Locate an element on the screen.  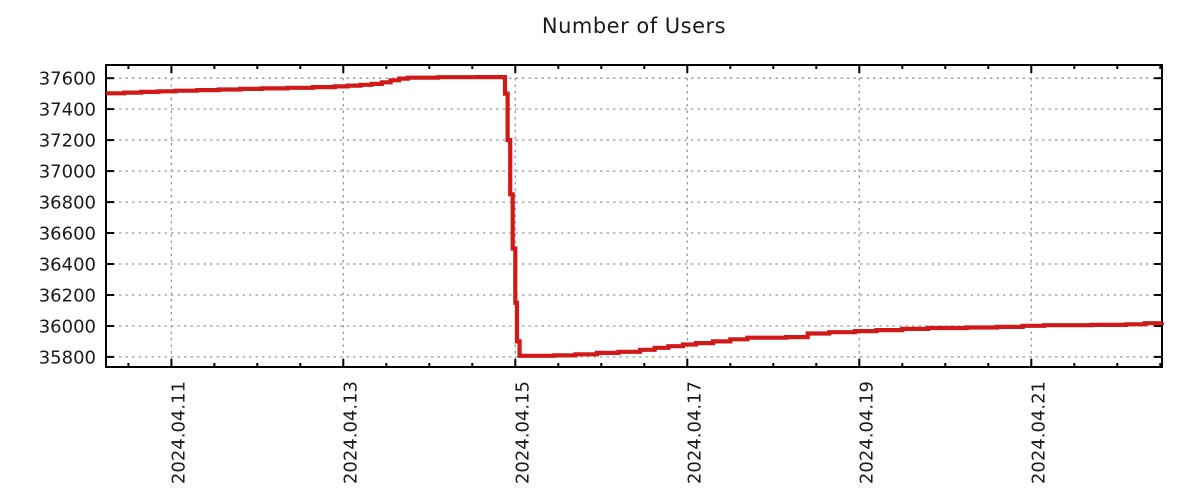
x-tick-label: 2024.04.15 is located at coordinates (522, 432).